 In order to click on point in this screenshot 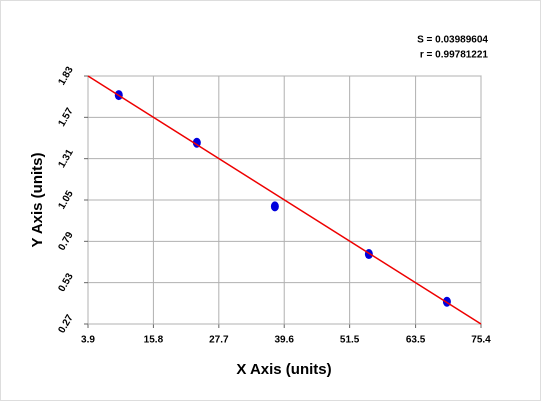, I will do `click(274, 206)`.